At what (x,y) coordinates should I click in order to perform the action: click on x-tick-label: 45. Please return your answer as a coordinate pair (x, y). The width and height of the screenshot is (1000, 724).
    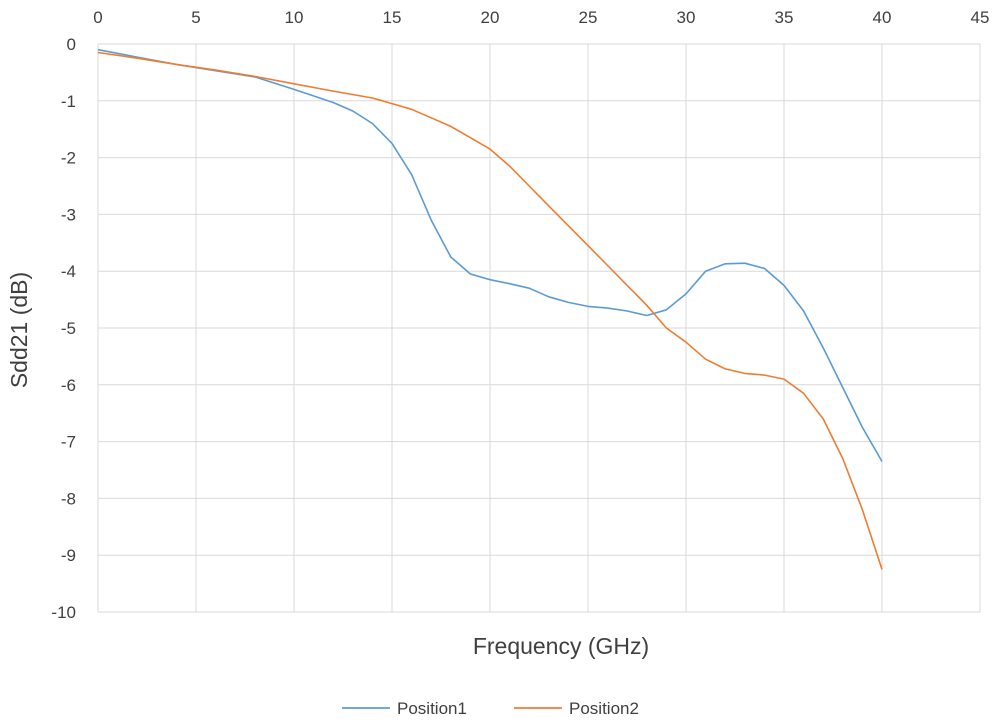
    Looking at the image, I should click on (980, 17).